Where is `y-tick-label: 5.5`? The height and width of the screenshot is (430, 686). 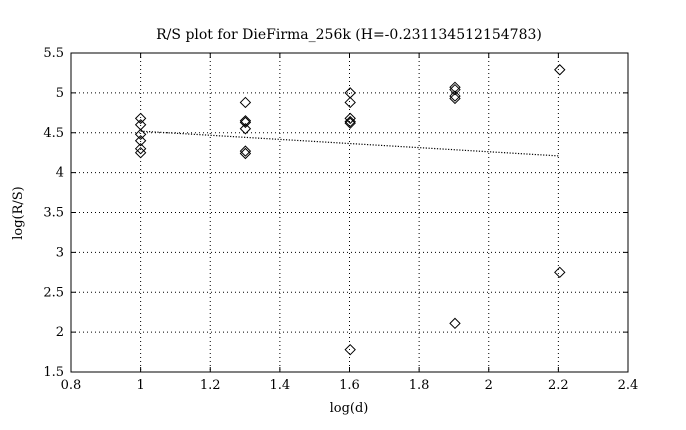 y-tick-label: 5.5 is located at coordinates (53, 53).